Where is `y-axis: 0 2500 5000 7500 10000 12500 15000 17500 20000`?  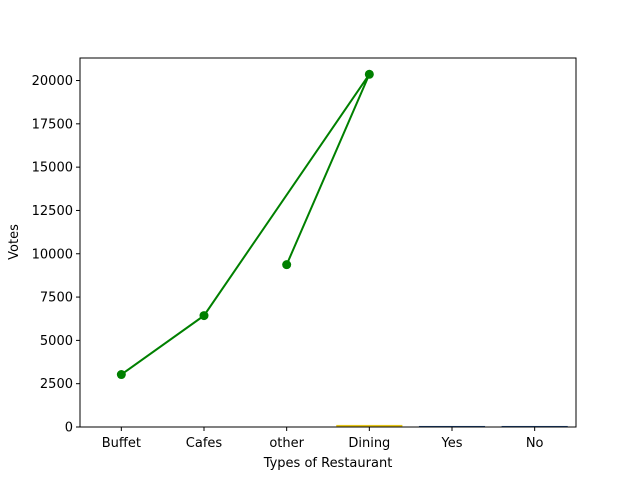
y-axis: 0 2500 5000 7500 10000 12500 15000 17500 20000 is located at coordinates (56, 255).